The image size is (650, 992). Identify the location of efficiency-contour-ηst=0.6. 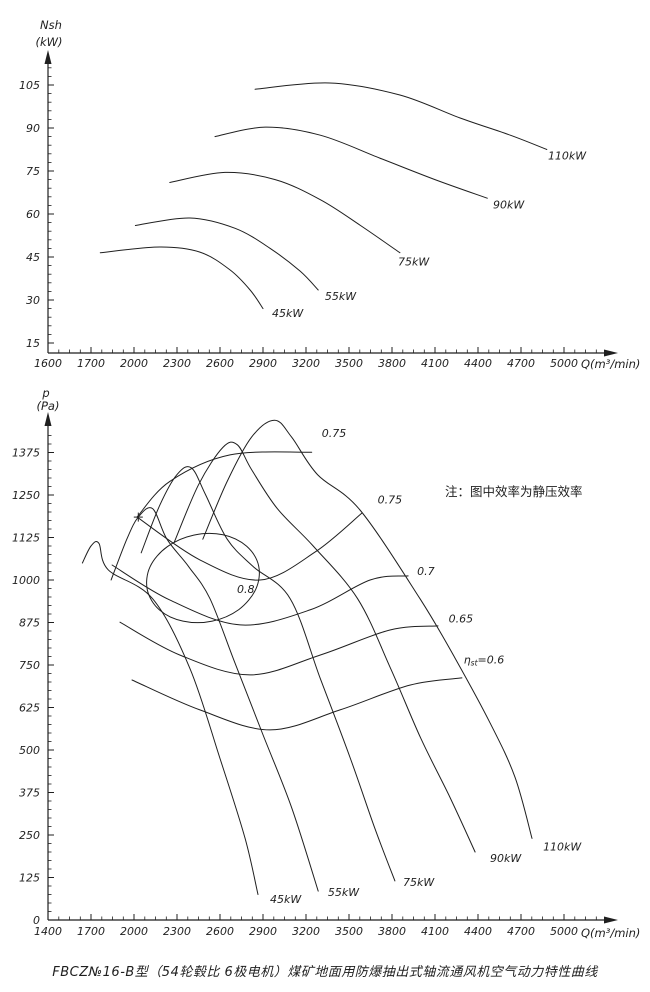
(297, 704).